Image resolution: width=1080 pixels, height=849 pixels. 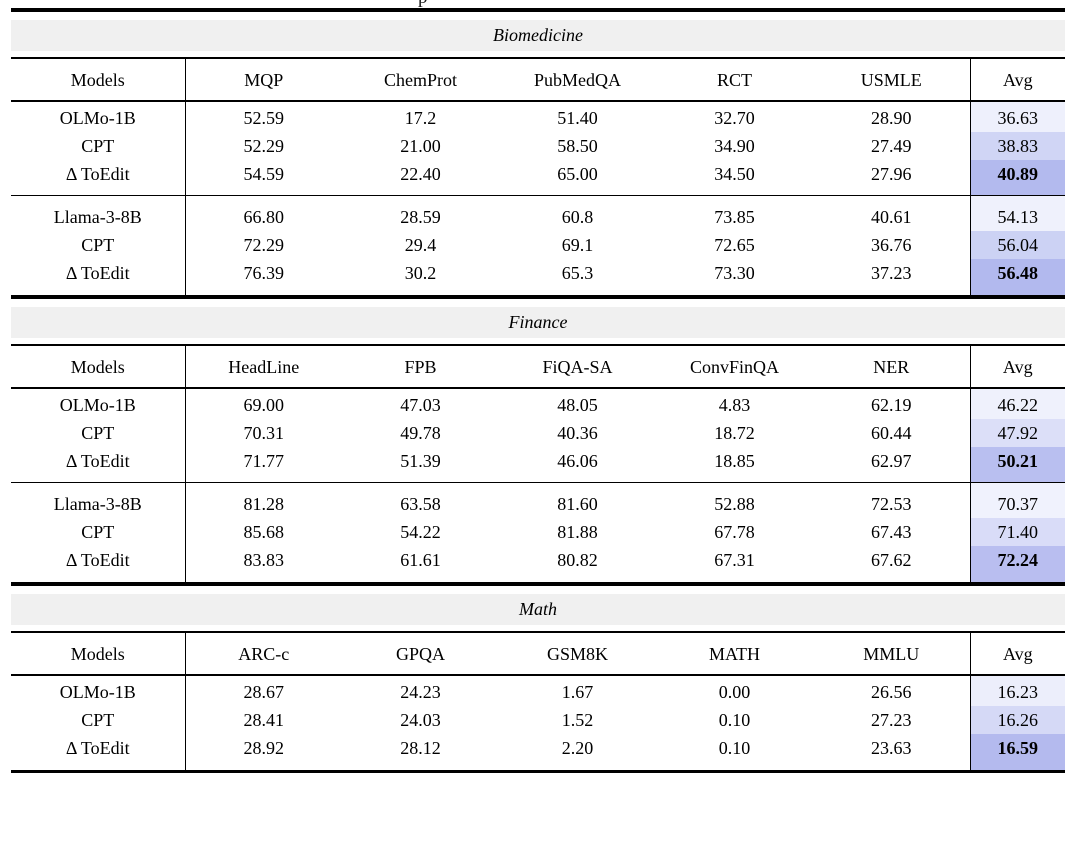 What do you see at coordinates (538, 146) in the screenshot?
I see `table-row: CPT 52.29 21.00 58.50 34.90 27.49 38.83` at bounding box center [538, 146].